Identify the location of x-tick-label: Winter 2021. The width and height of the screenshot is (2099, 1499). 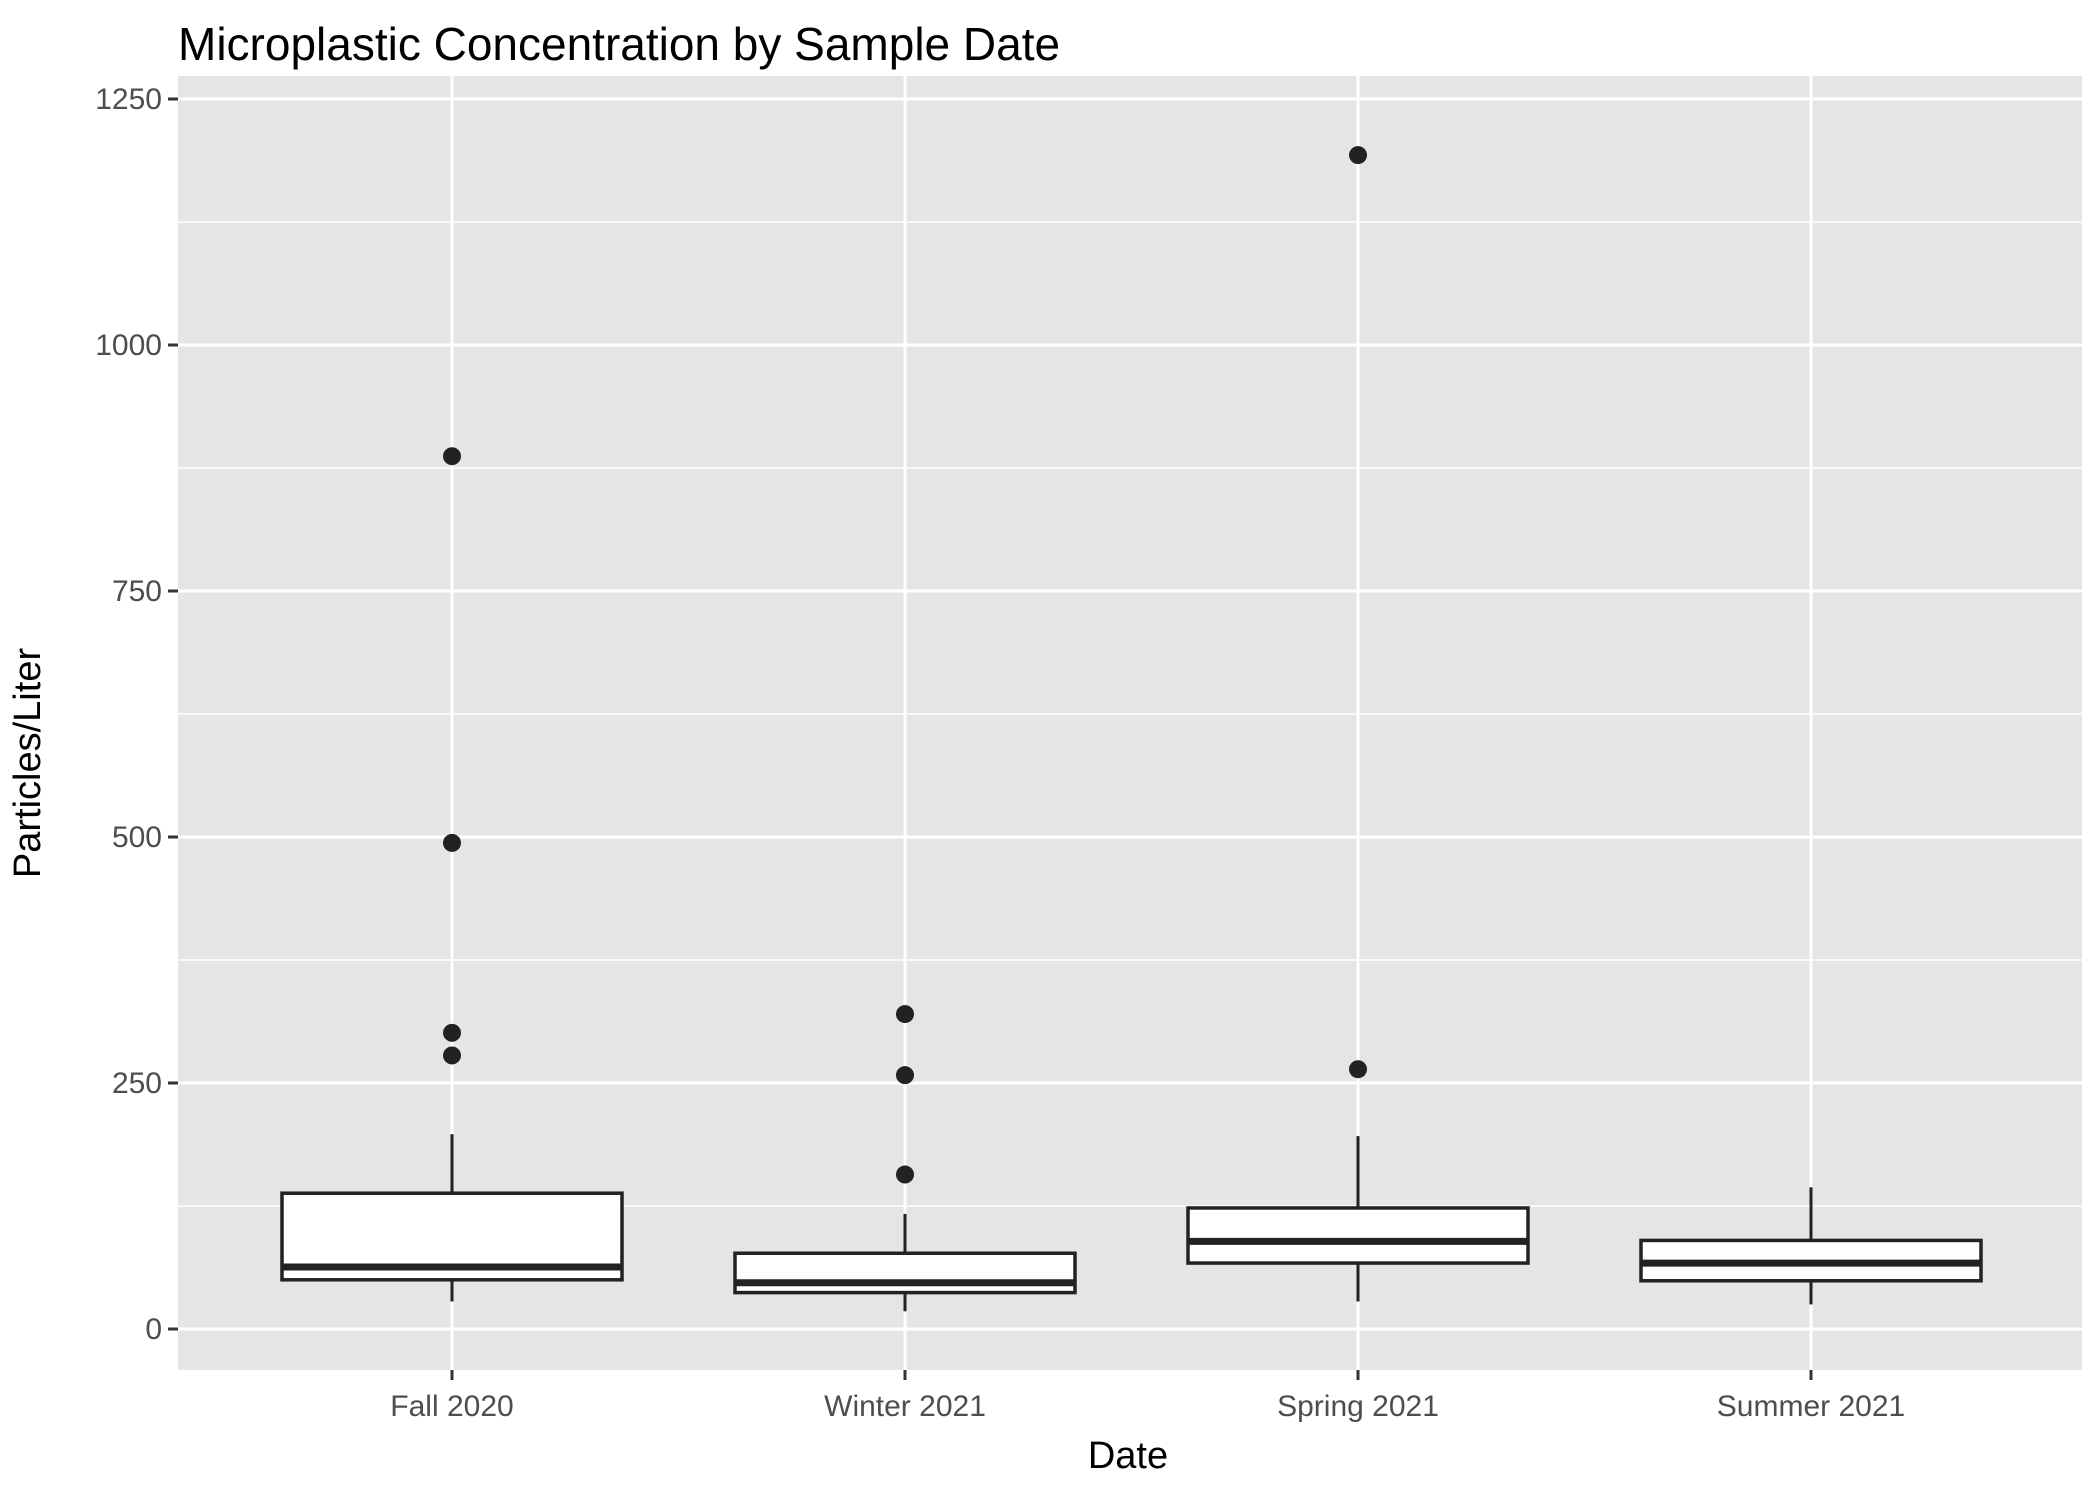
(905, 1406).